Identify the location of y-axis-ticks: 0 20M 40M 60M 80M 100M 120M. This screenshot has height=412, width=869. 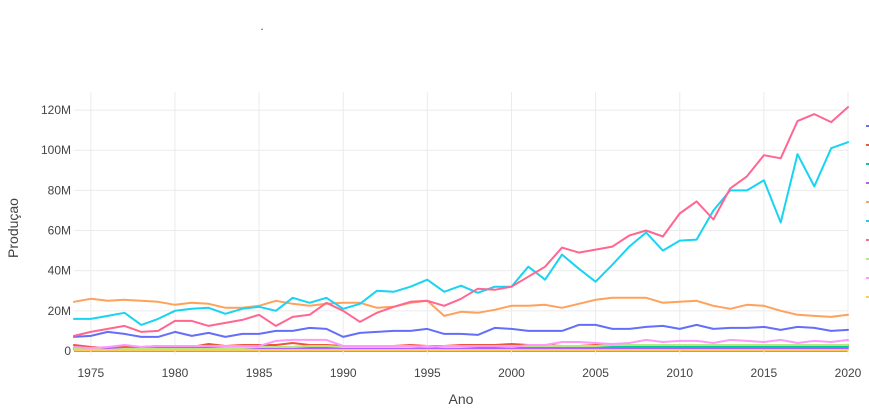
(56, 230).